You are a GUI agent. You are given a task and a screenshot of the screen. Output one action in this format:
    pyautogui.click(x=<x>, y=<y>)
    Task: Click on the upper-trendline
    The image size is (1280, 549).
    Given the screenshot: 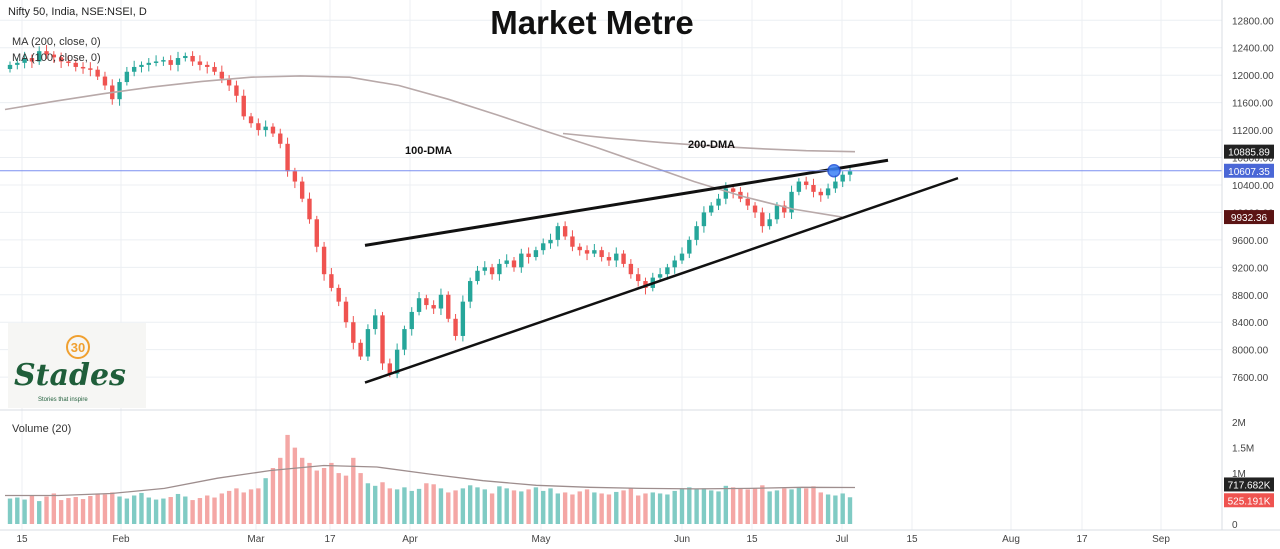 What is the action you would take?
    pyautogui.click(x=626, y=202)
    